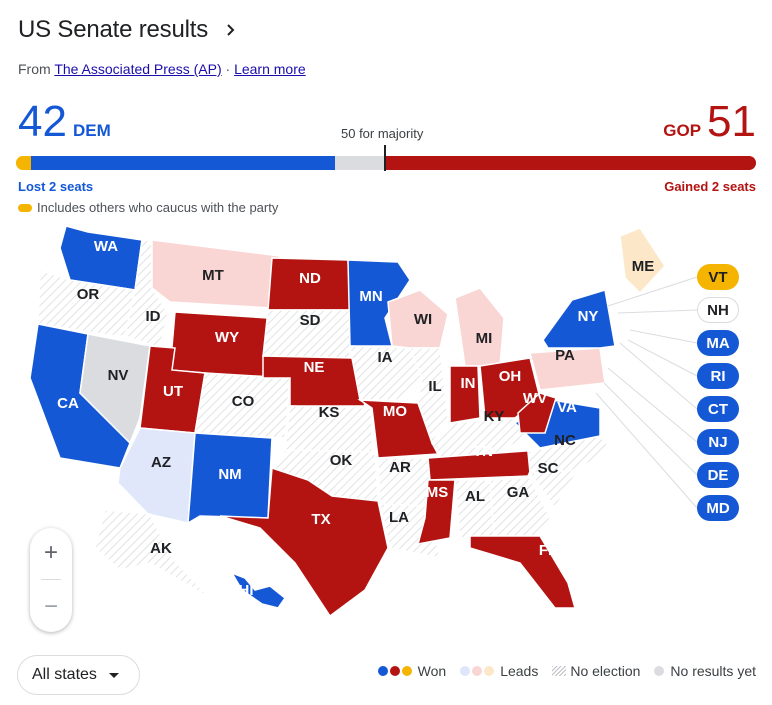  Describe the element at coordinates (465, 394) in the screenshot. I see `state-in` at that location.